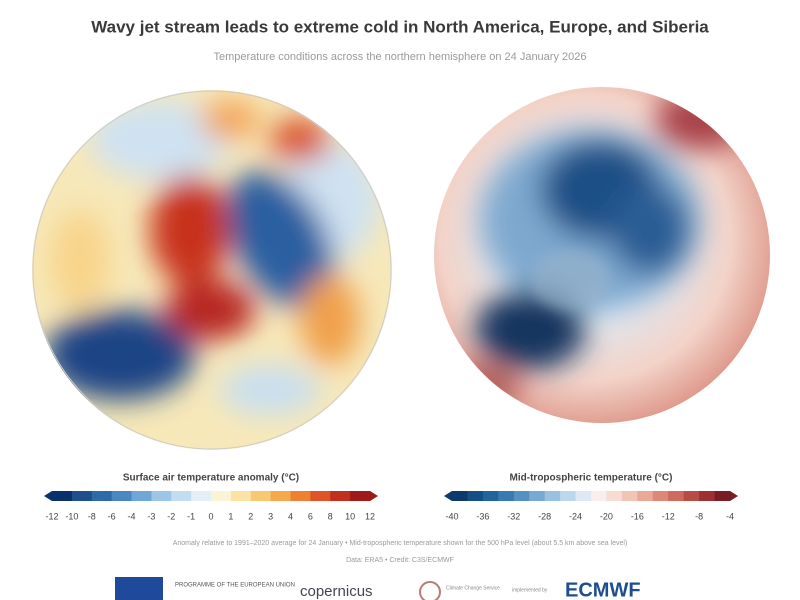 The image size is (800, 600). I want to click on colorbar-tick-label: 2, so click(250, 516).